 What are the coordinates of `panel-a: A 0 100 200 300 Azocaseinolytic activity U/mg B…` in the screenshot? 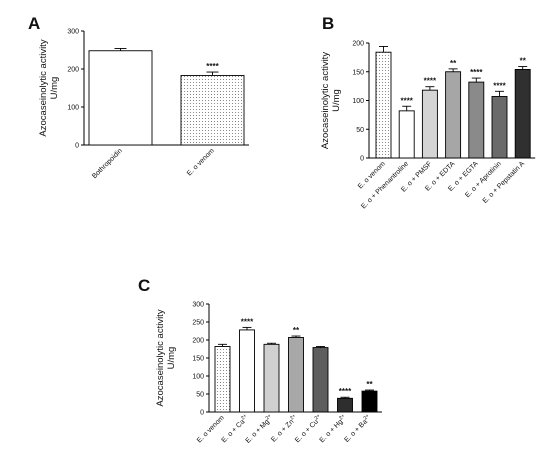 It's located at (138, 97).